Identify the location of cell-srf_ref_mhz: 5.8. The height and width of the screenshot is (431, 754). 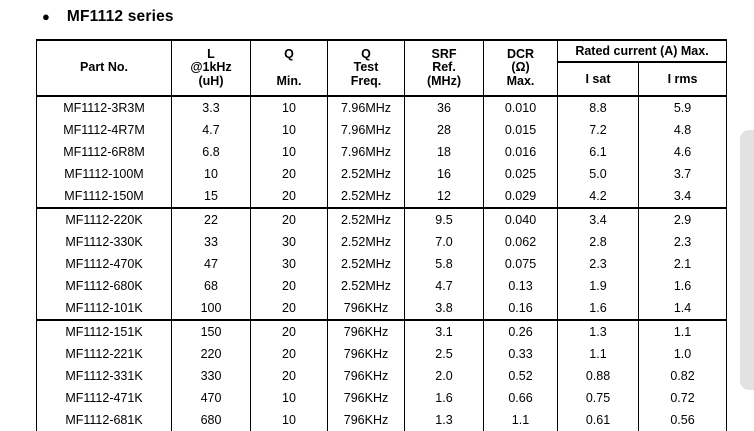
(444, 264).